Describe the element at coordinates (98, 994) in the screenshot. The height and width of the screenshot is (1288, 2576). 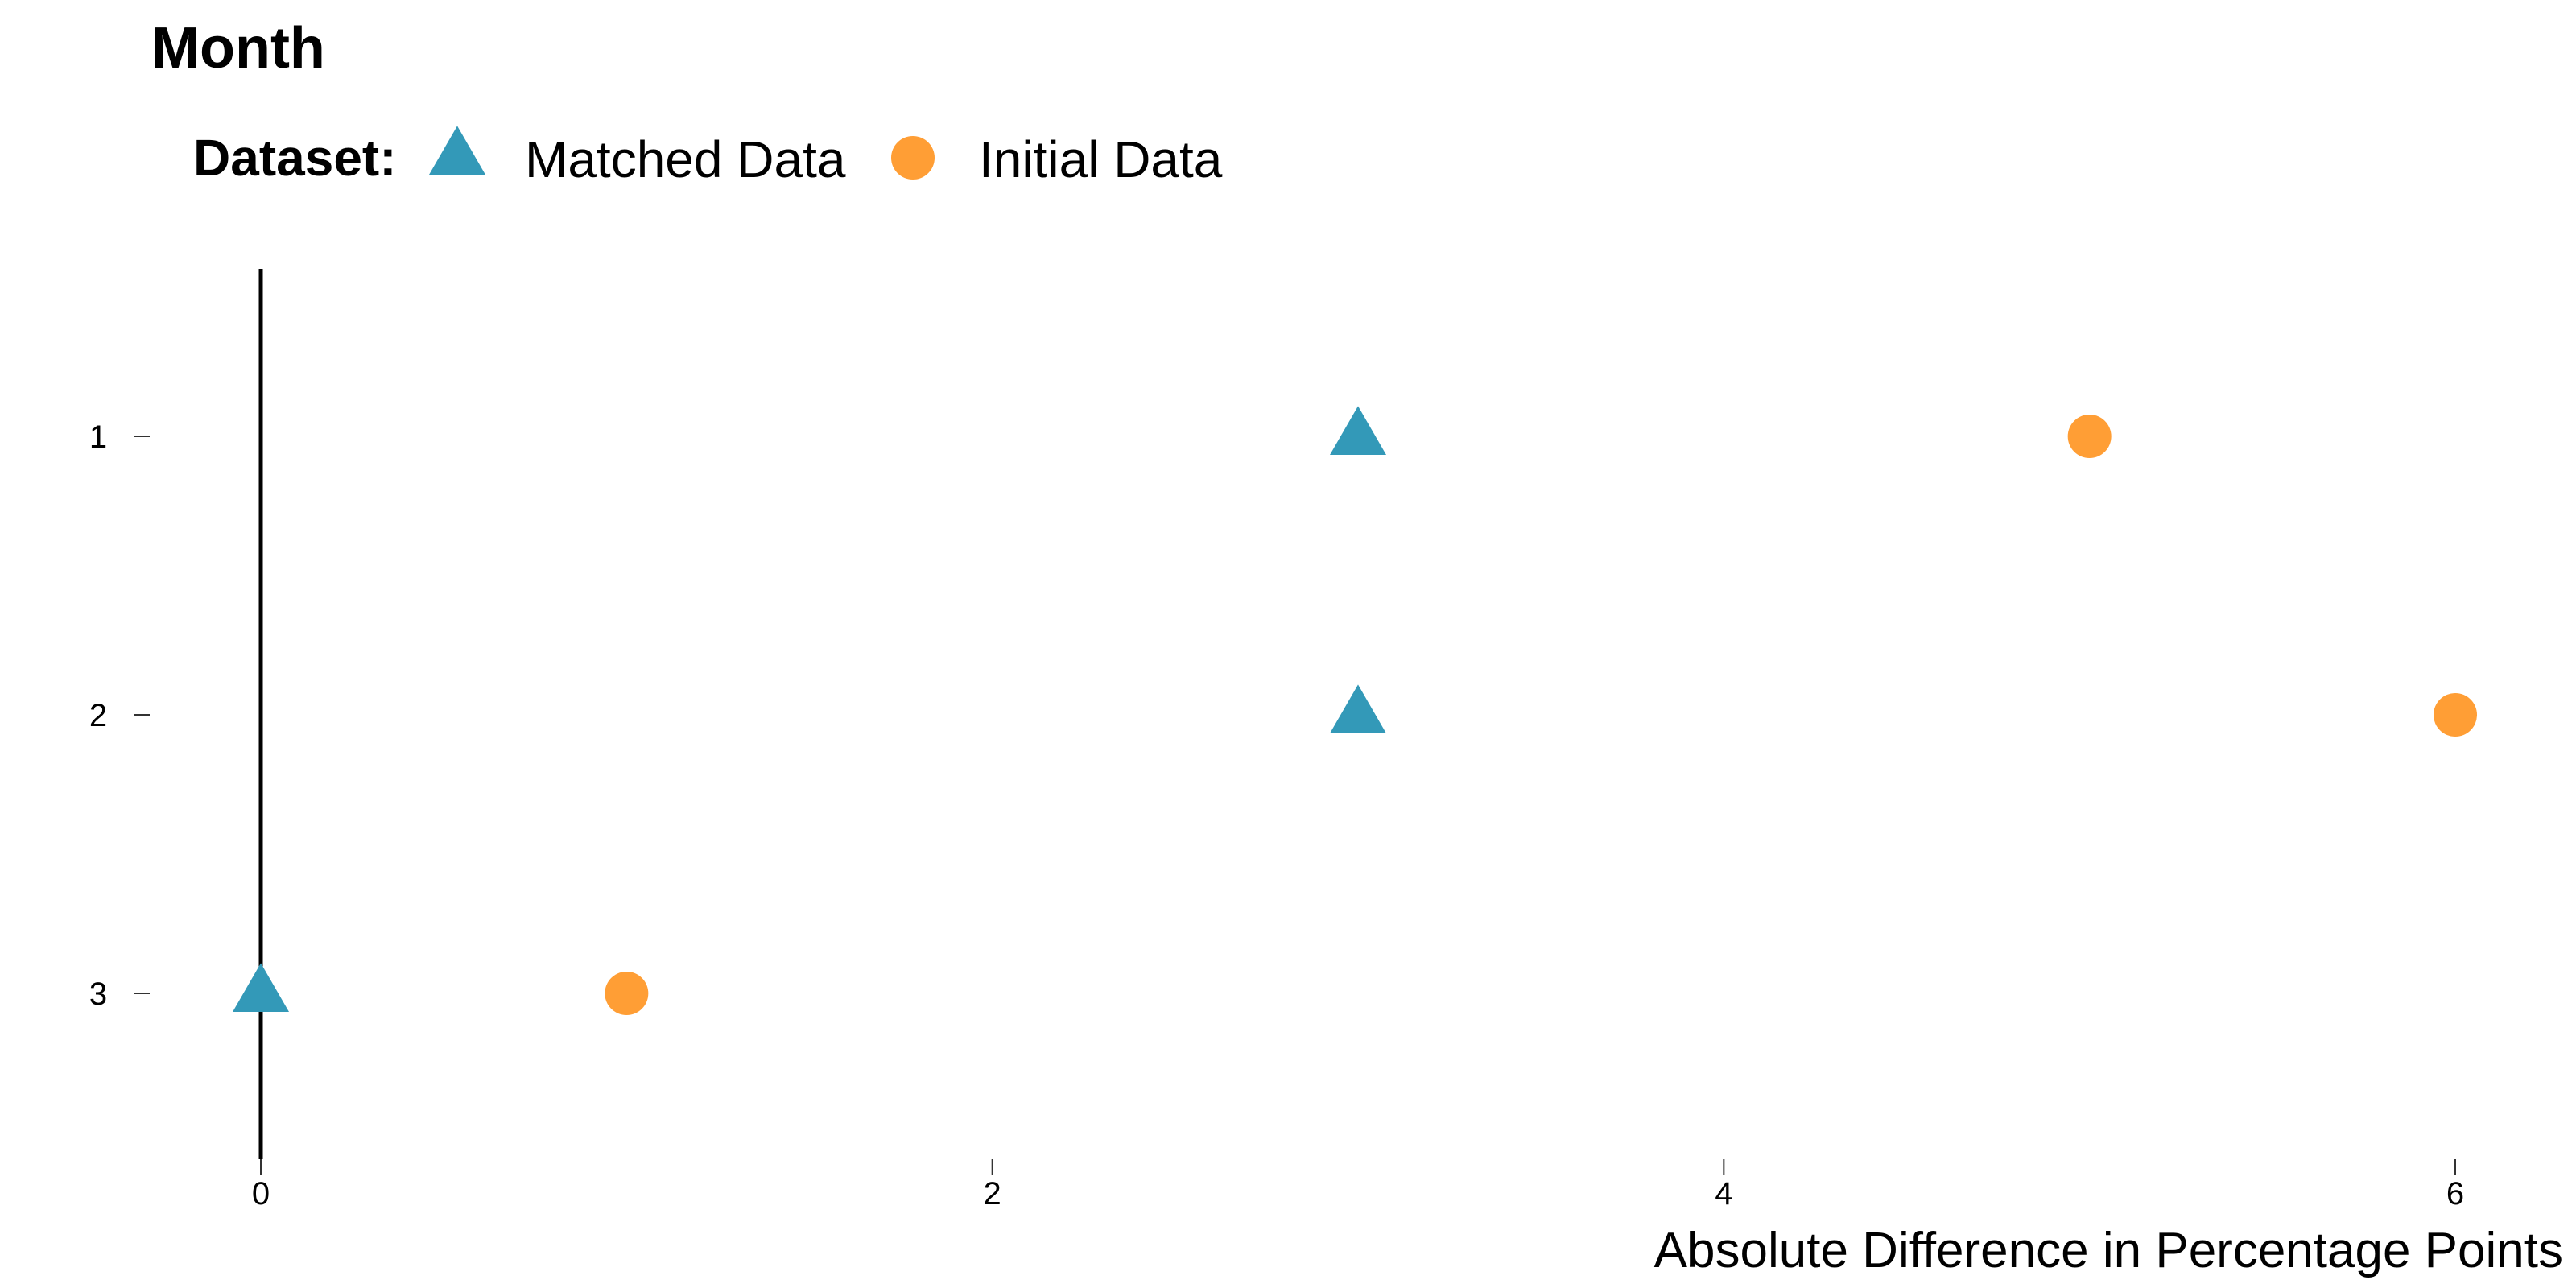
I see `y-tick-label: 3` at that location.